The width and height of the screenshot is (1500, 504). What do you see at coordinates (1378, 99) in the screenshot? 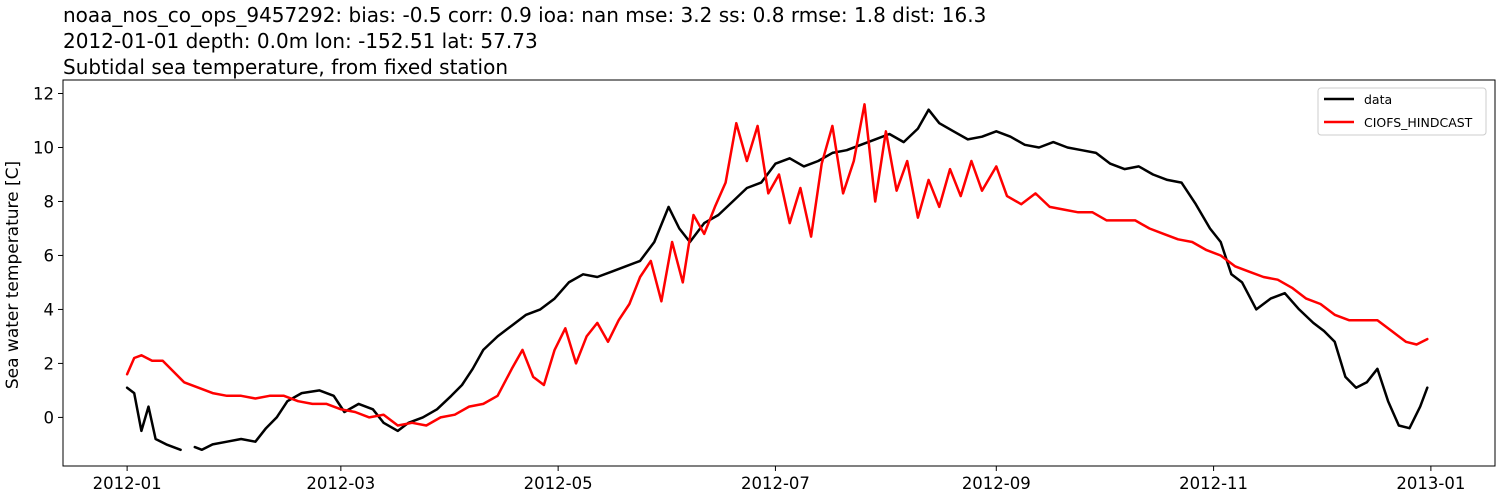
I see `legend-label-data: data` at bounding box center [1378, 99].